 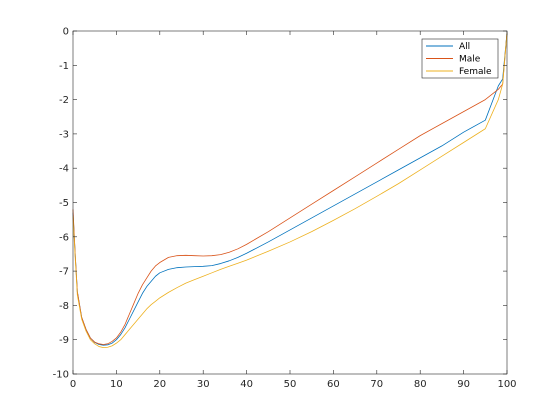 I want to click on y-tick-label: -6, so click(x=64, y=237).